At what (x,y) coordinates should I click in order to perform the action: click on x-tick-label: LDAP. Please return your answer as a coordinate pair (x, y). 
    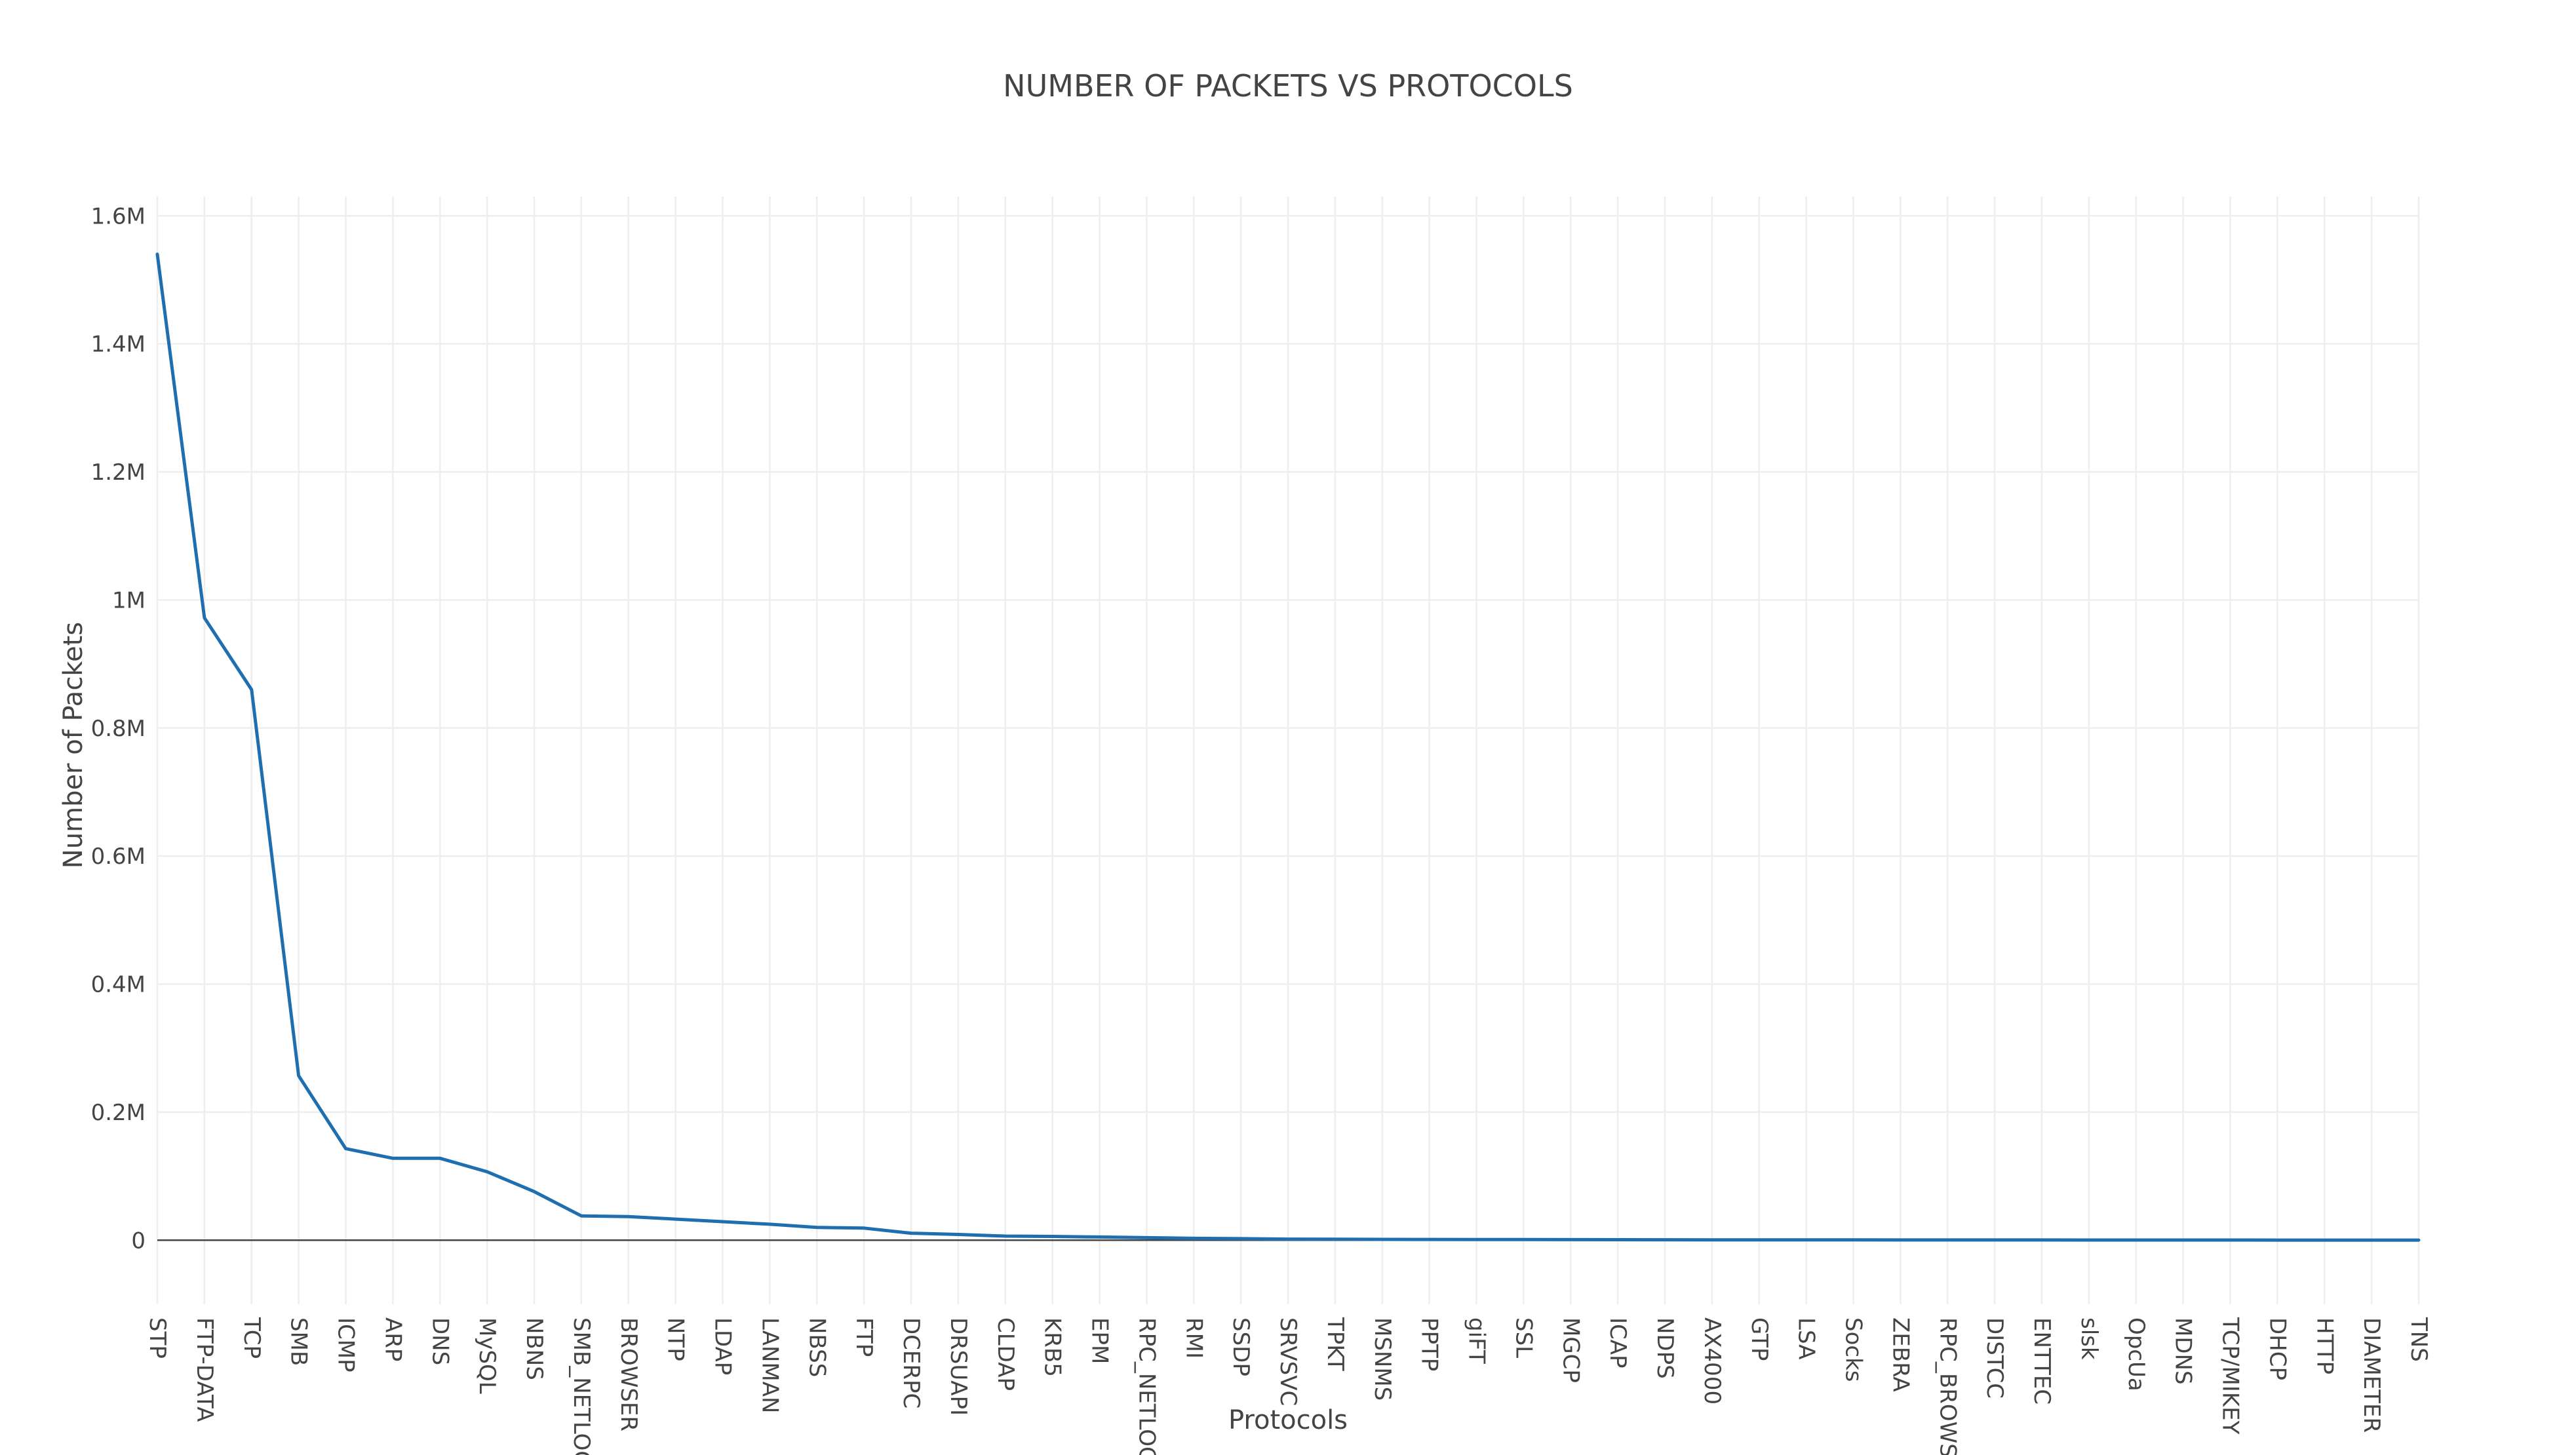
    Looking at the image, I should click on (723, 1346).